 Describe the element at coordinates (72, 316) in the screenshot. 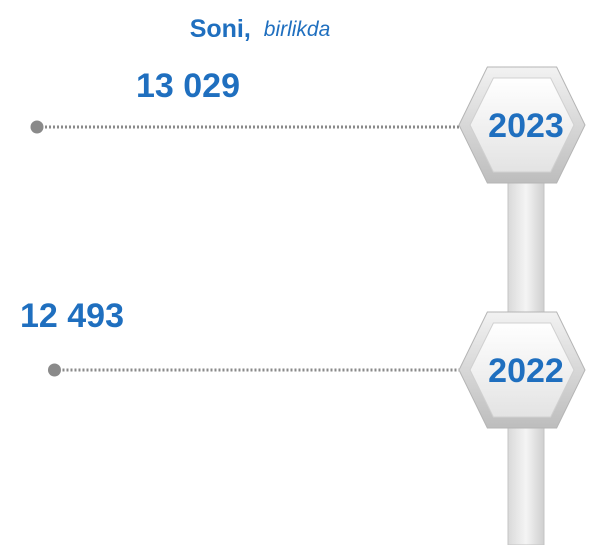

I see `value-label: 12 493` at that location.